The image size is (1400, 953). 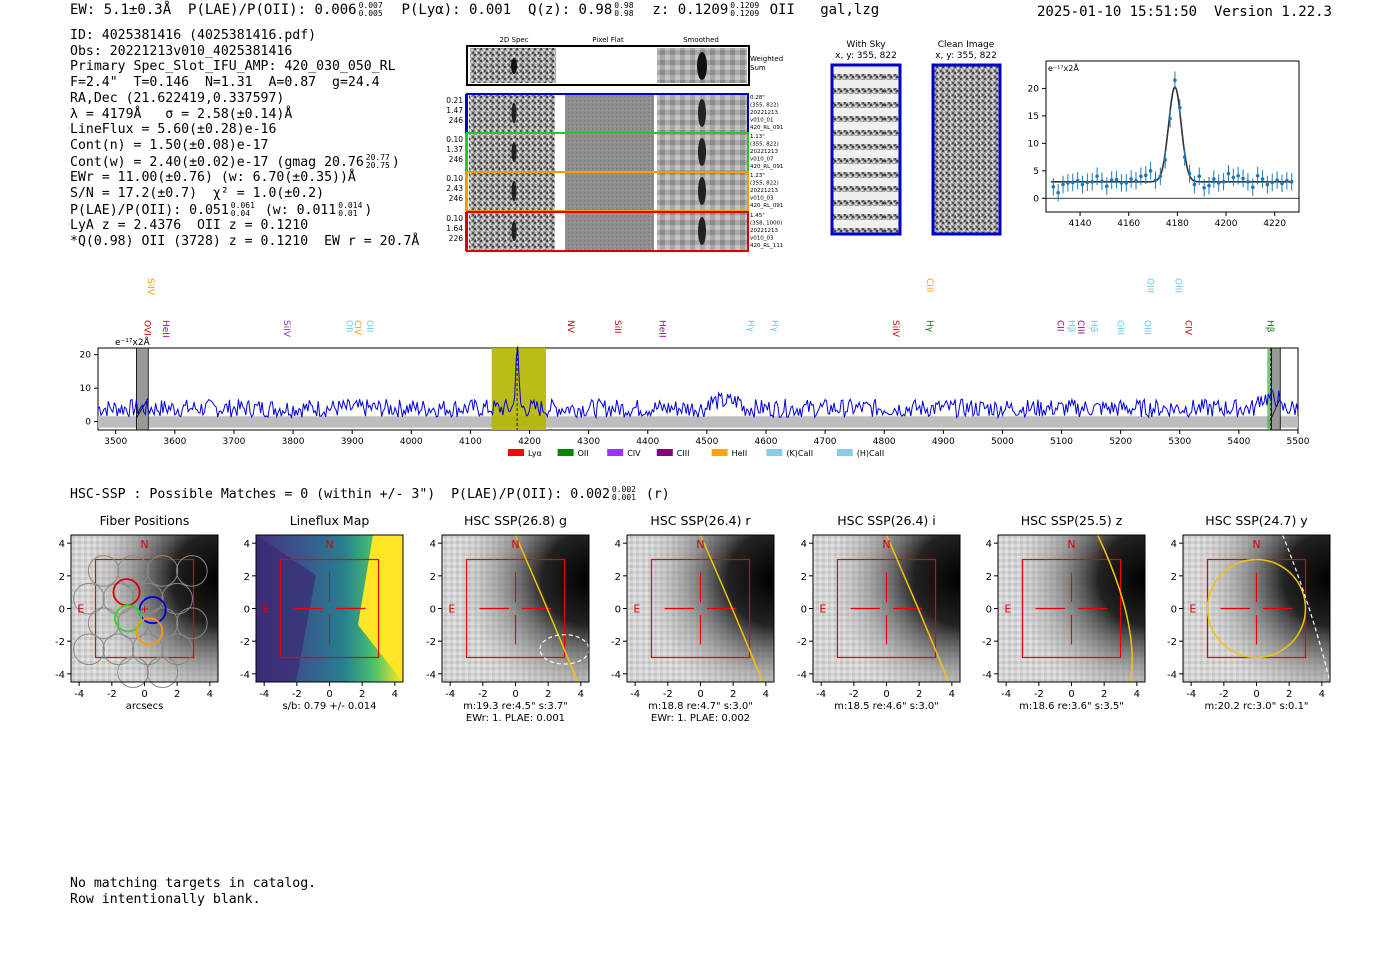 What do you see at coordinates (348, 213) in the screenshot?
I see `plae-w-lo: 0.01` at bounding box center [348, 213].